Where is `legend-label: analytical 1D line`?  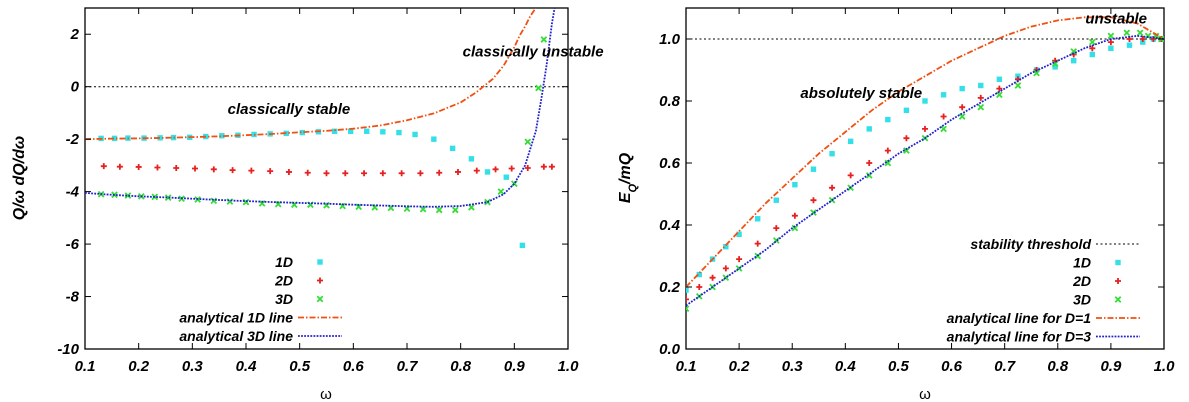
legend-label: analytical 1D line is located at coordinates (236, 318).